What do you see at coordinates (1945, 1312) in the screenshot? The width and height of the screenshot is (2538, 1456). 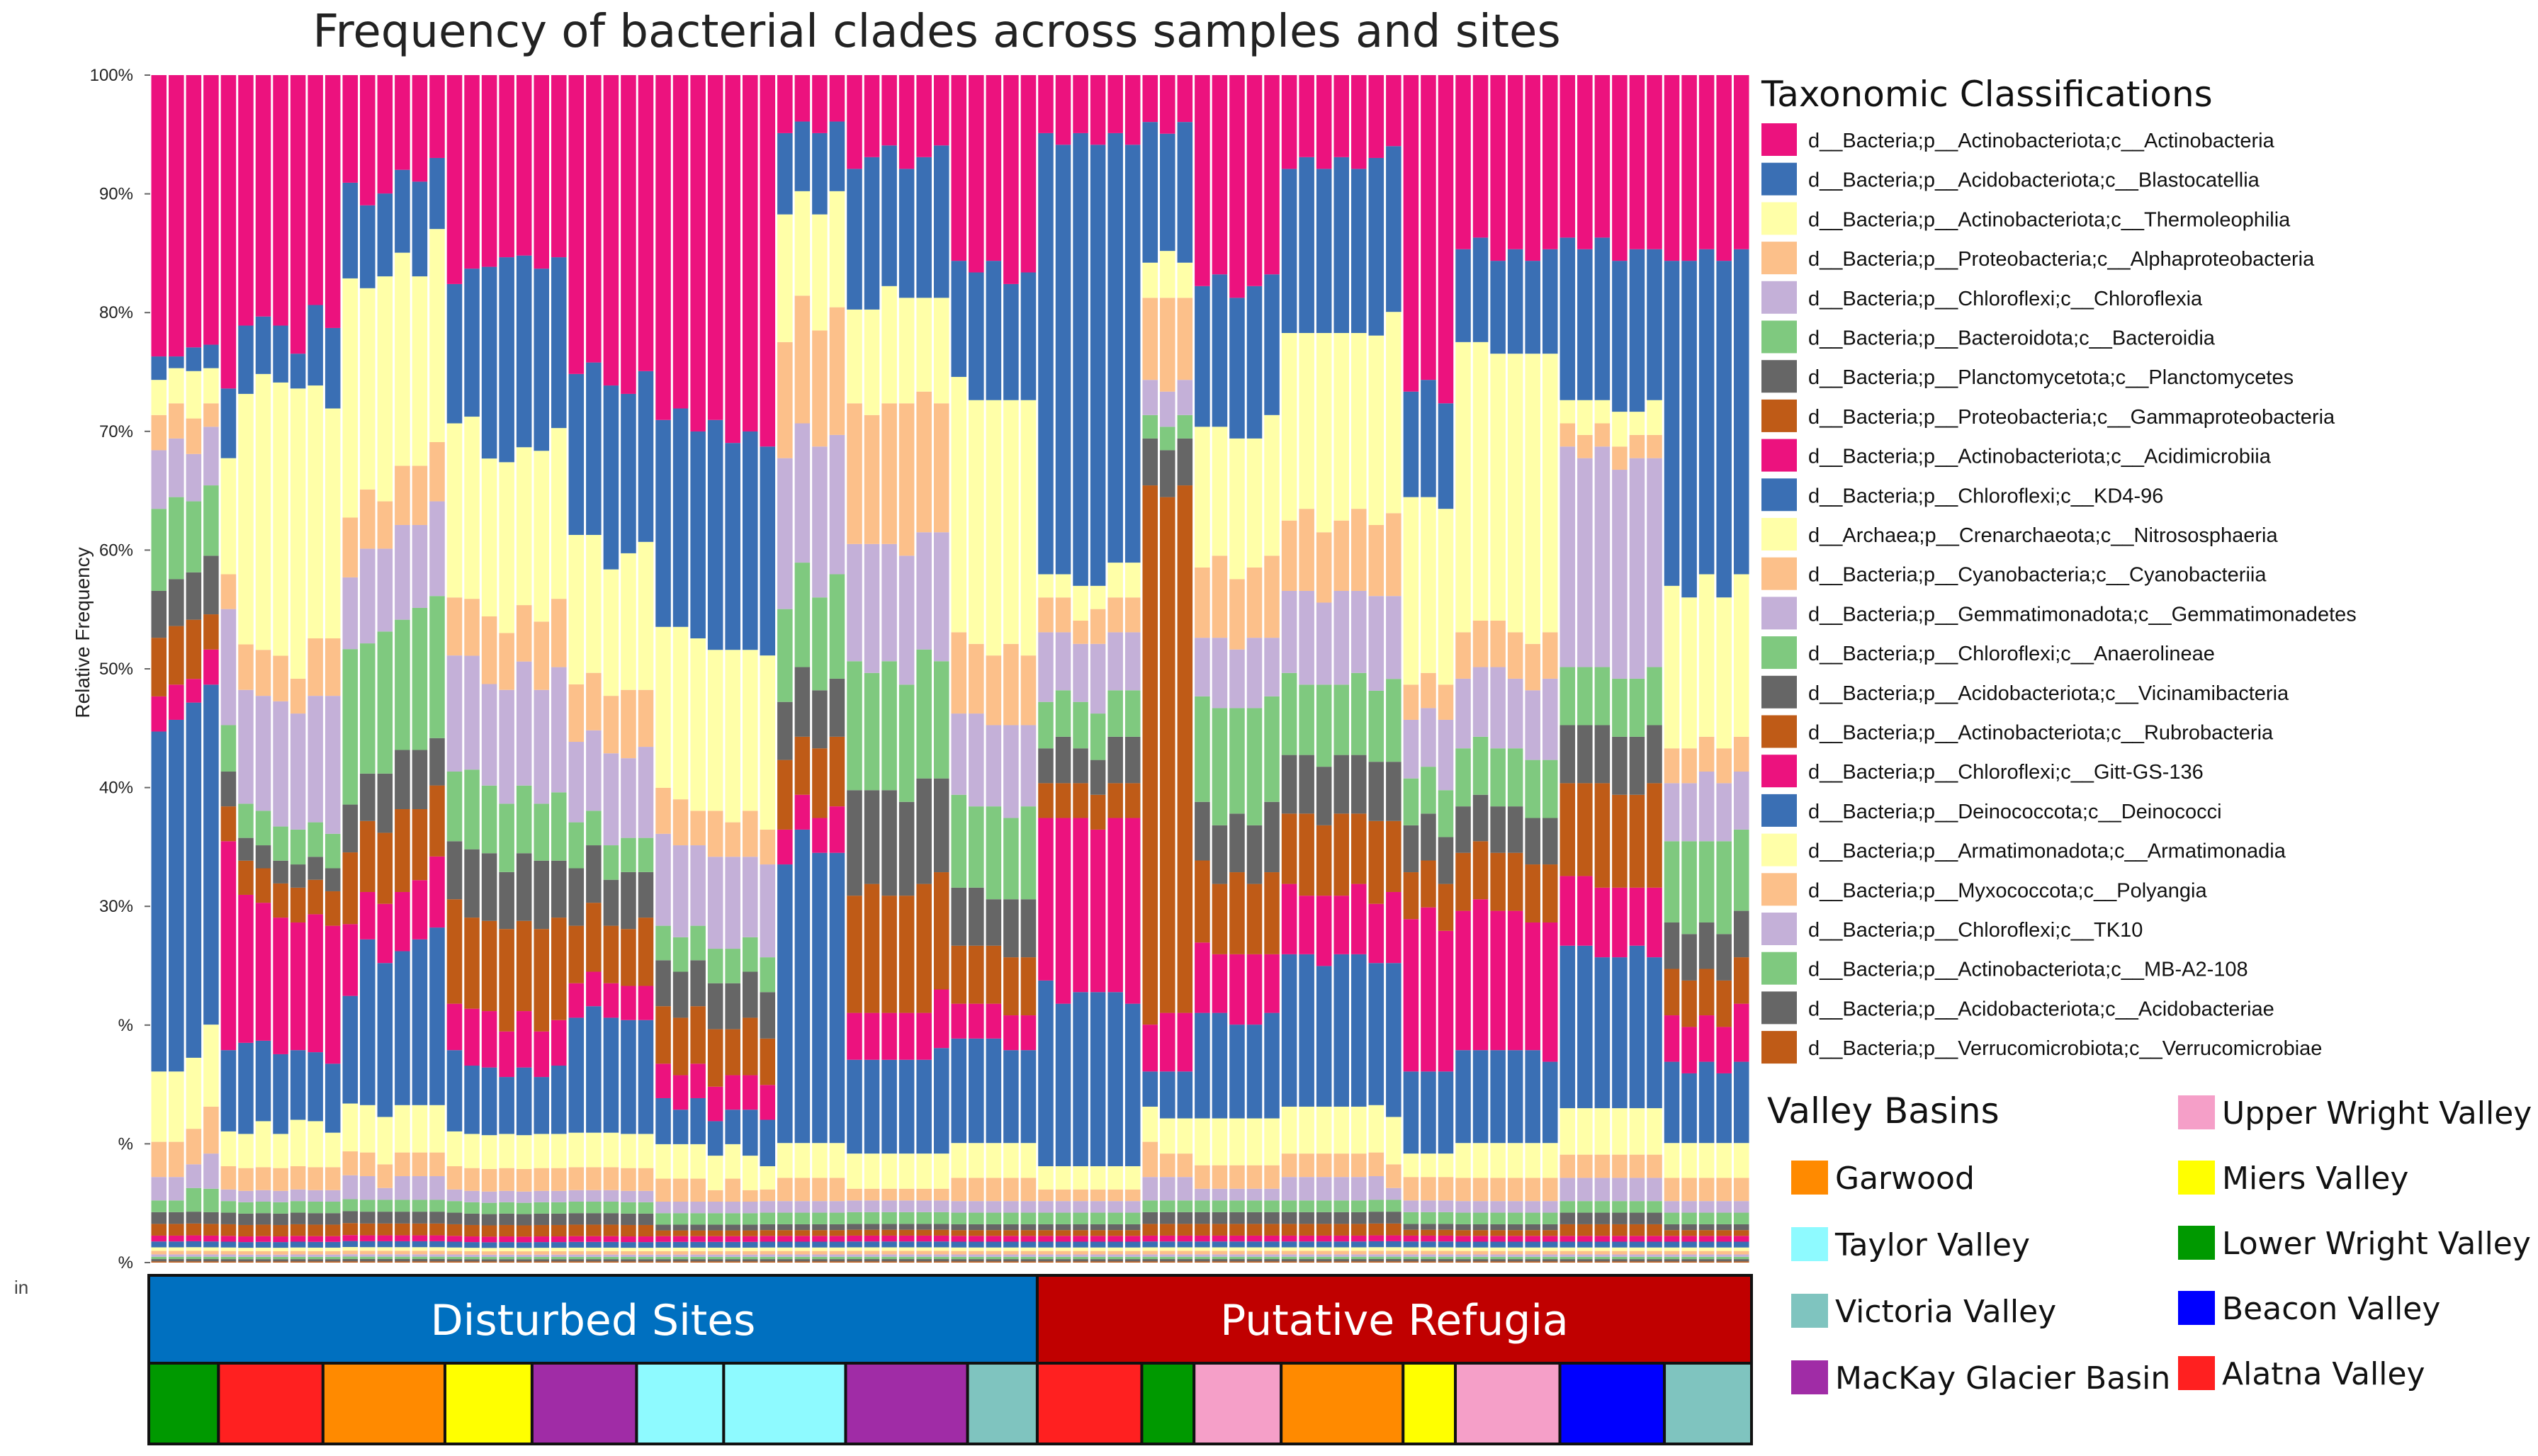 I see `valley-label: Victoria Valley` at bounding box center [1945, 1312].